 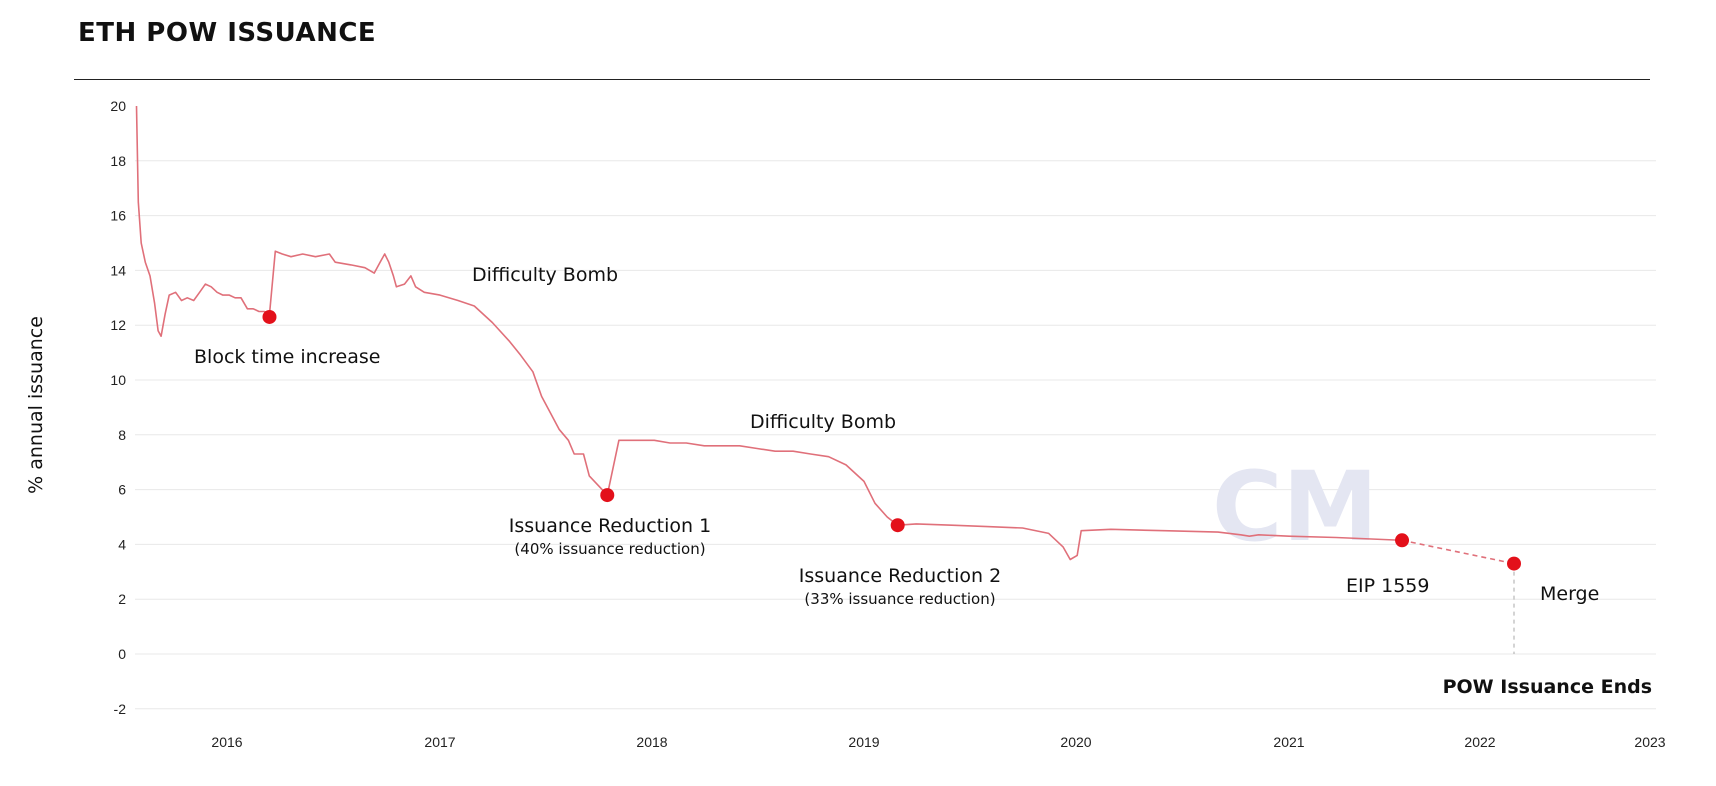 I want to click on x-tick-label-4: 2020, so click(x=1075, y=742).